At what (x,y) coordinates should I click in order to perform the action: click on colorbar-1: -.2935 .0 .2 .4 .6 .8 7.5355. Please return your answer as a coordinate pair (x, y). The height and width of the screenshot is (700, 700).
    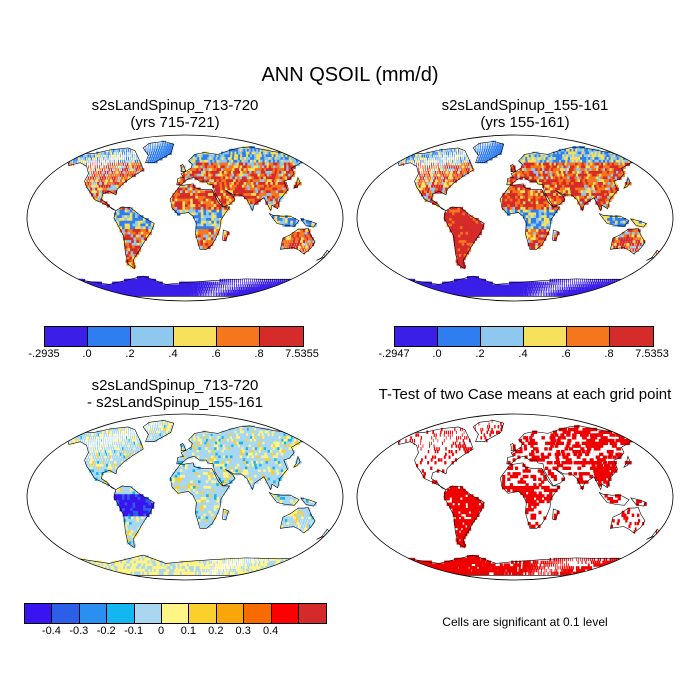
    Looking at the image, I should click on (173, 344).